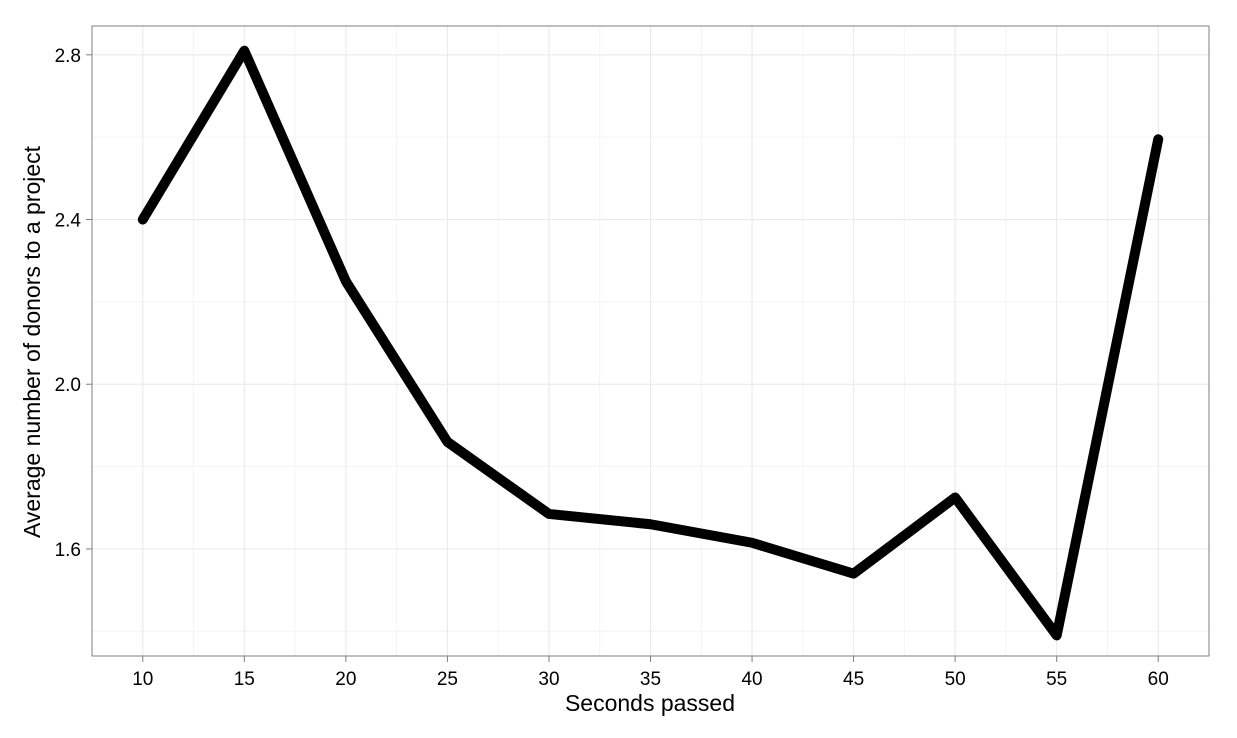  I want to click on x-tick-label: 15, so click(244, 679).